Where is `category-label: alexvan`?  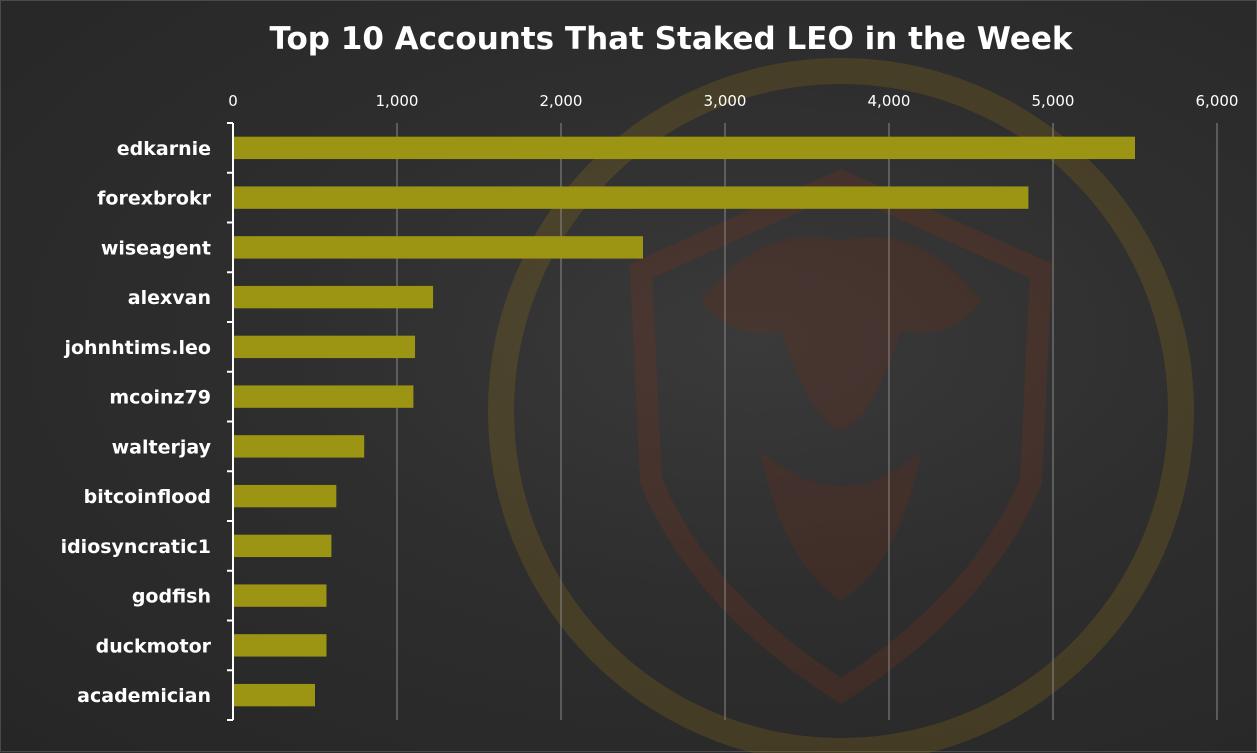
category-label: alexvan is located at coordinates (169, 298).